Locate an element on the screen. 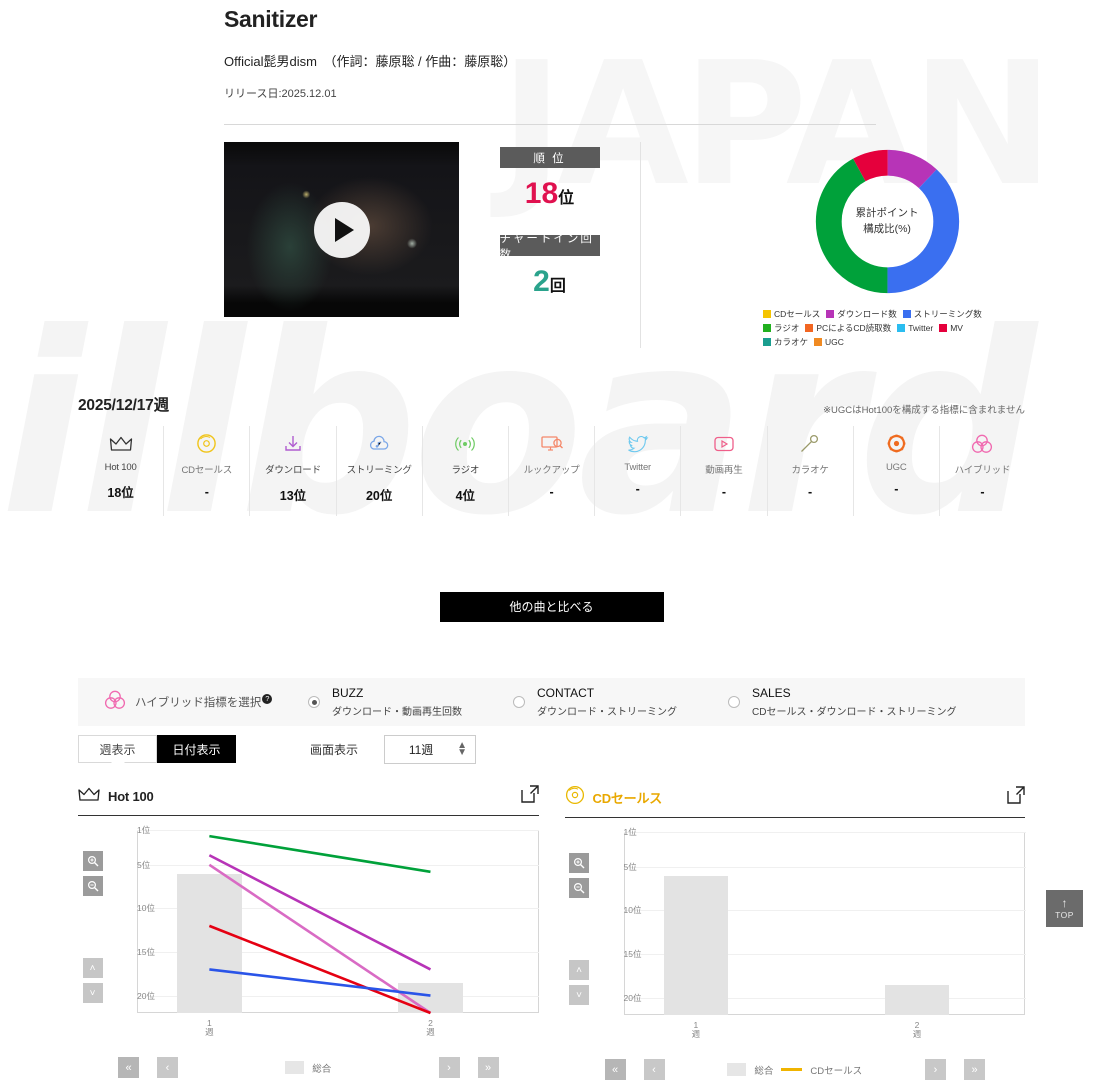 This screenshot has width=1103, height=1080. screen-display-label: 画面表示 is located at coordinates (334, 749).